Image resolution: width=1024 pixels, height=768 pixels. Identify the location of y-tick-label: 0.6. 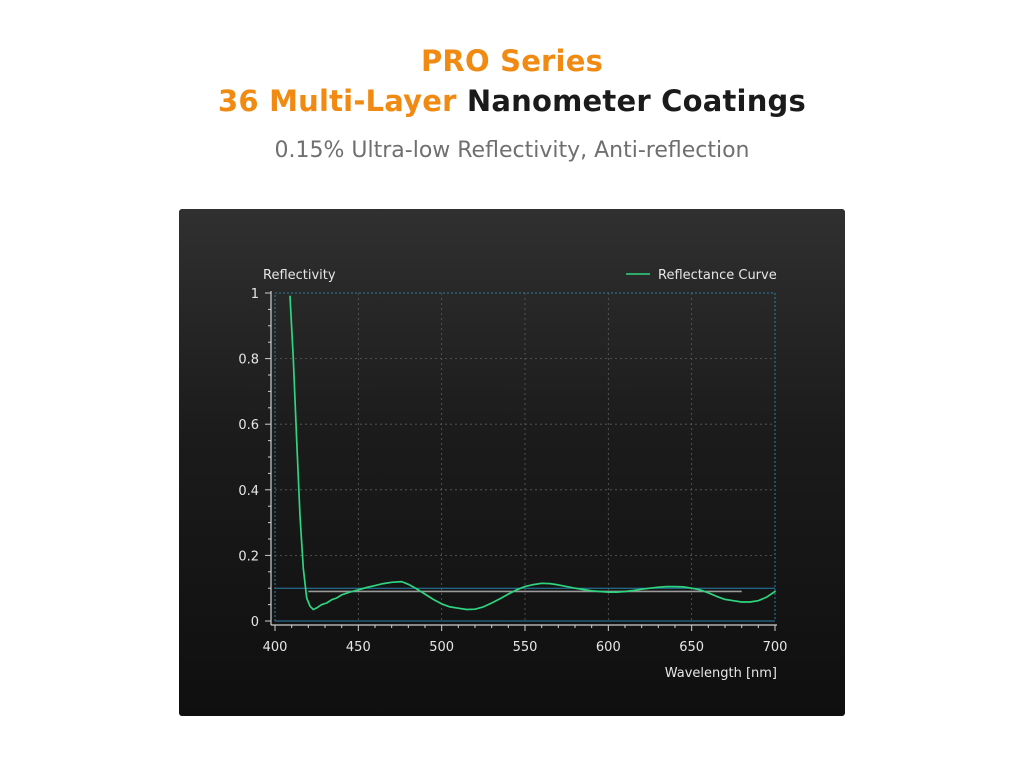
(248, 425).